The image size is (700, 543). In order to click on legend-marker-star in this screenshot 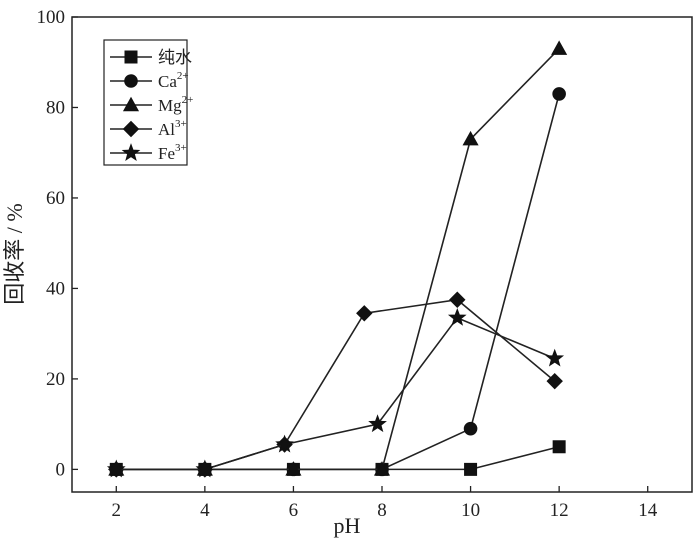, I will do `click(131, 152)`.